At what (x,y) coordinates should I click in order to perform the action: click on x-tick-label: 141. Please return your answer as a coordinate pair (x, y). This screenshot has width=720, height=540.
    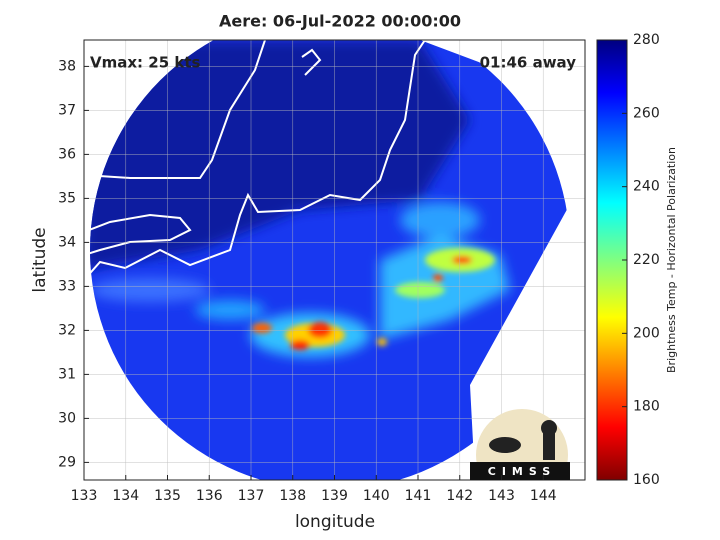
    Looking at the image, I should click on (418, 496).